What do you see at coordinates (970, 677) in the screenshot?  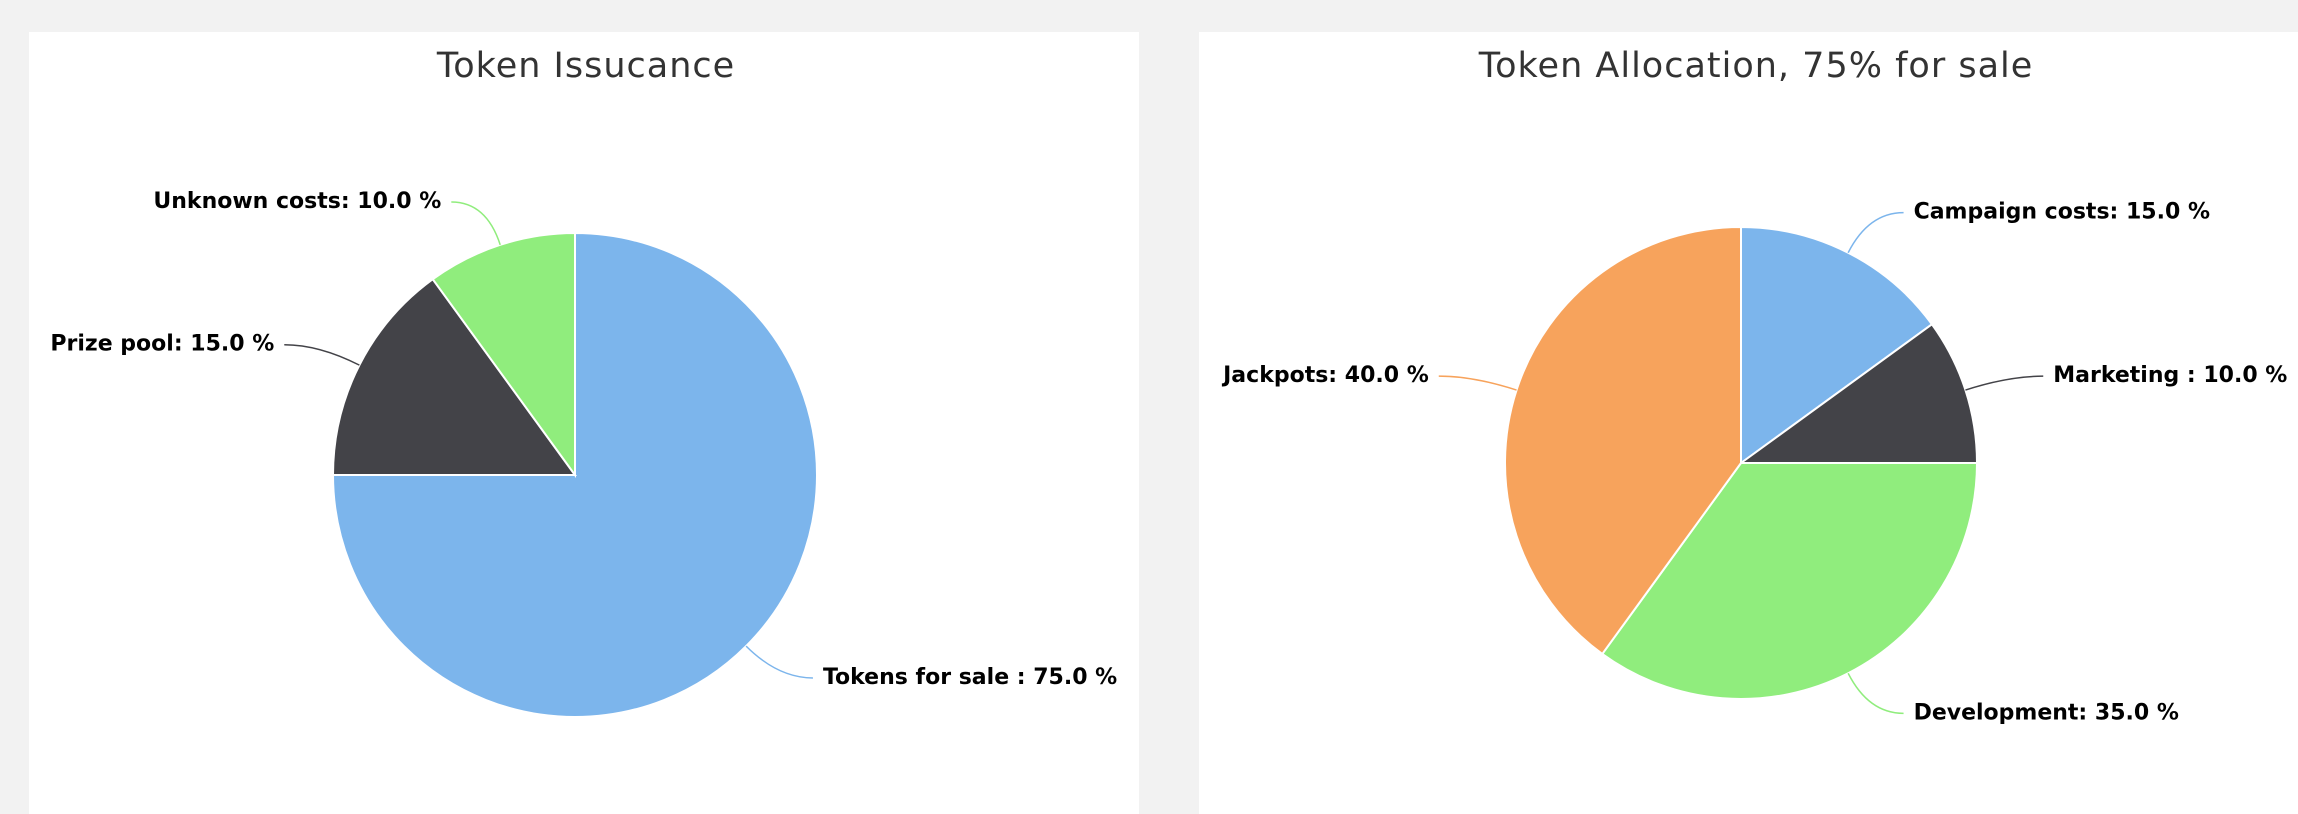 I see `data-label: Tokens for sale : 75.0 %` at bounding box center [970, 677].